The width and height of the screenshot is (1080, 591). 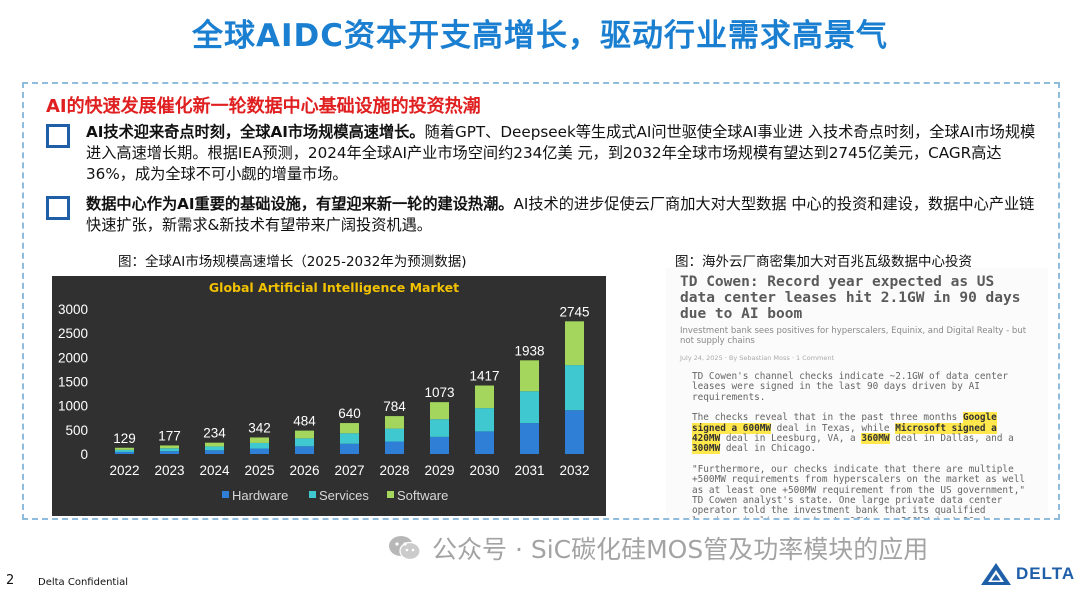 What do you see at coordinates (875, 439) in the screenshot?
I see `highlight-360mw: 360MW` at bounding box center [875, 439].